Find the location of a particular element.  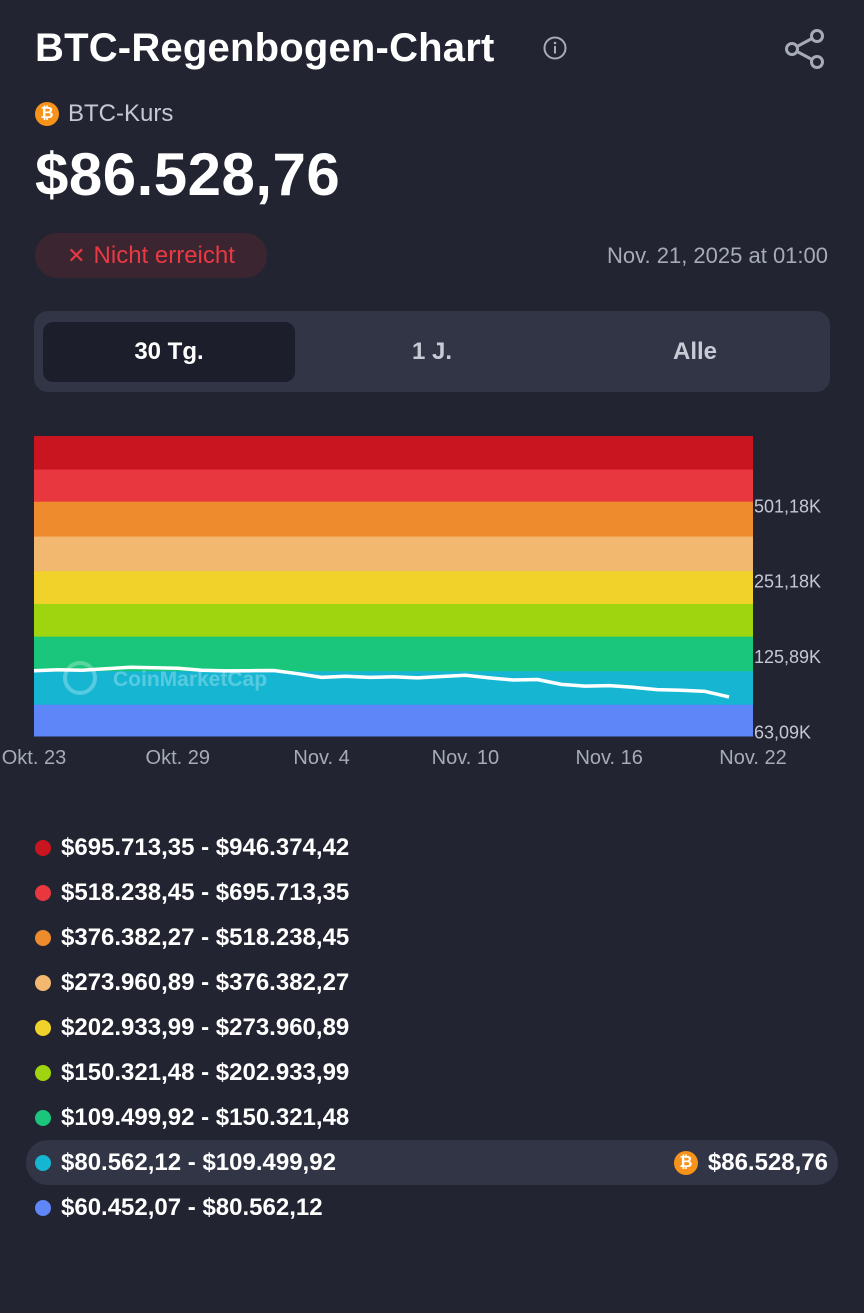

legend-row: $109.499,92 - $150.321,48 is located at coordinates (432, 1117).